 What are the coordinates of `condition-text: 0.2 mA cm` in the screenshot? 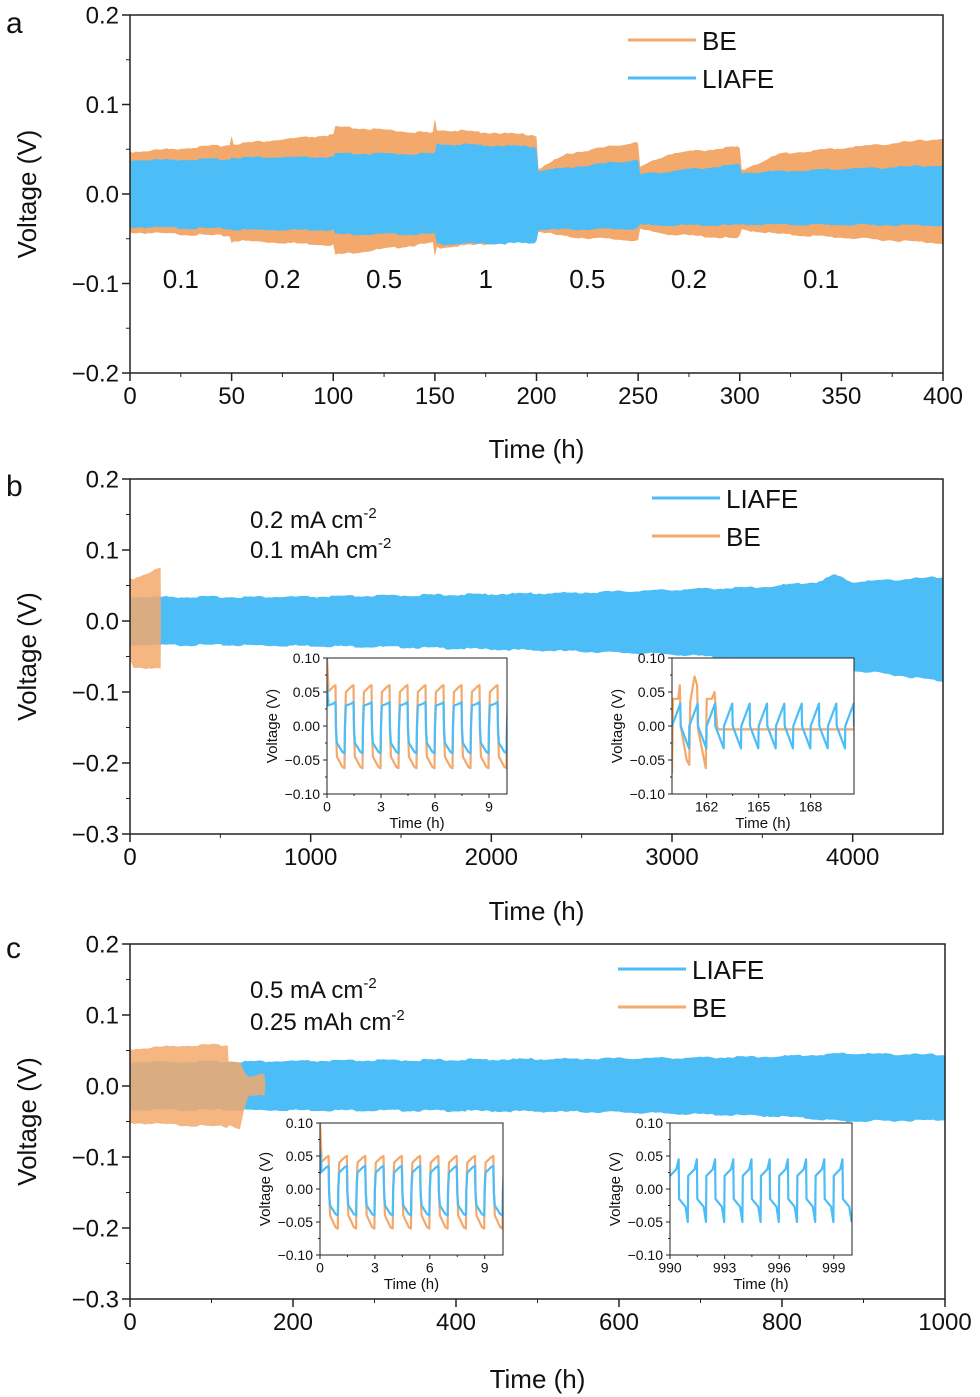 It's located at (306, 520).